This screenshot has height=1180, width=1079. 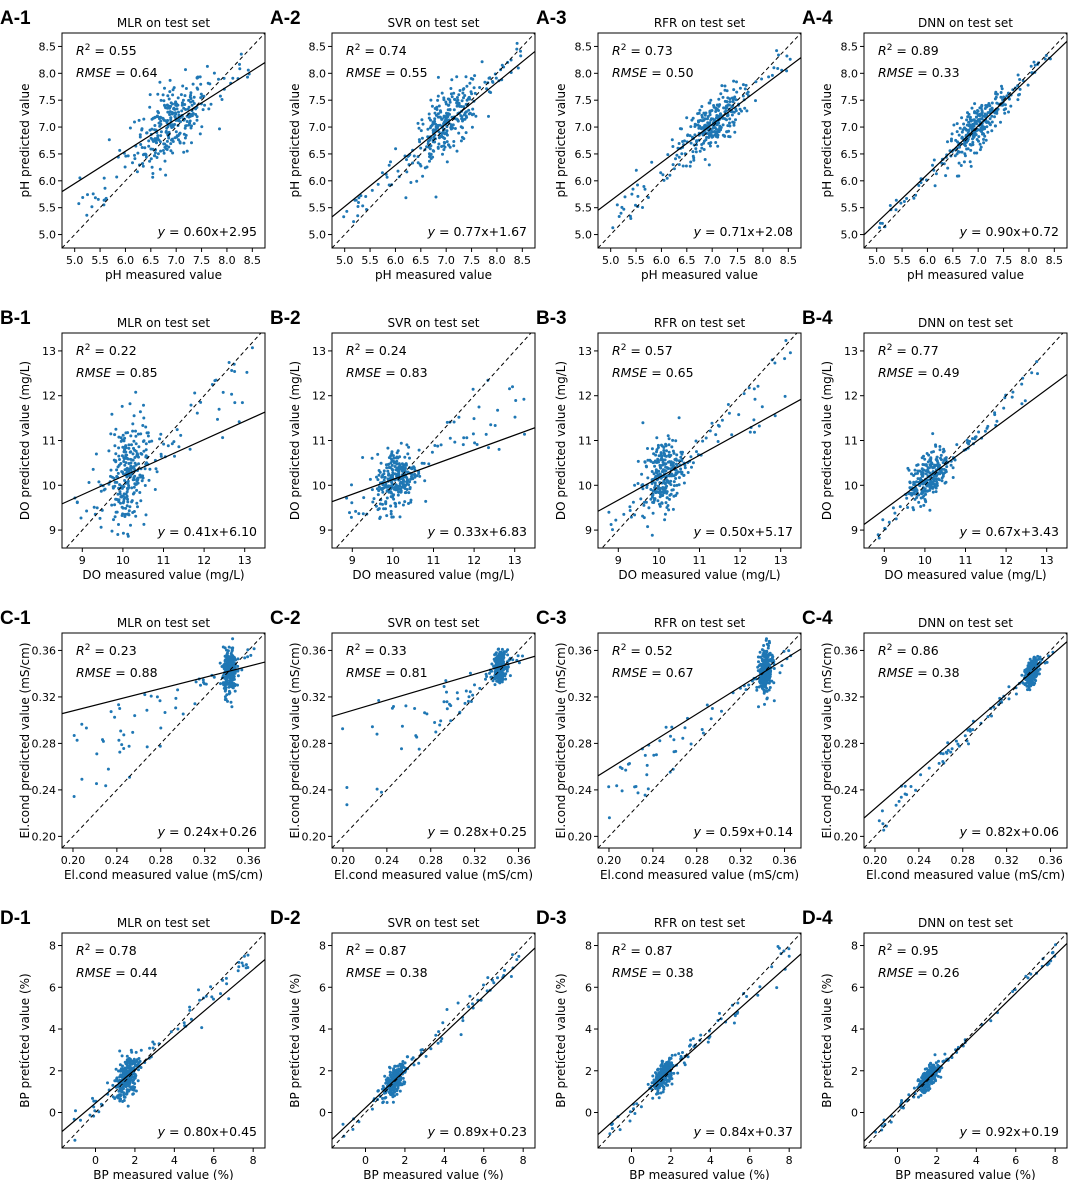 What do you see at coordinates (908, 50) in the screenshot?
I see `r2-annotation: R2 = 0.89` at bounding box center [908, 50].